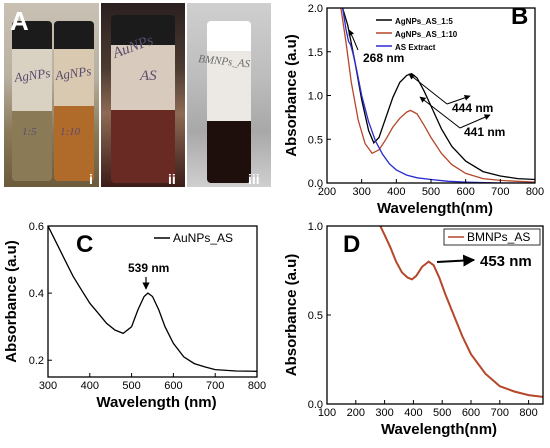 The image size is (550, 448). I want to click on vial-text-5: AuNPs, so click(133, 47).